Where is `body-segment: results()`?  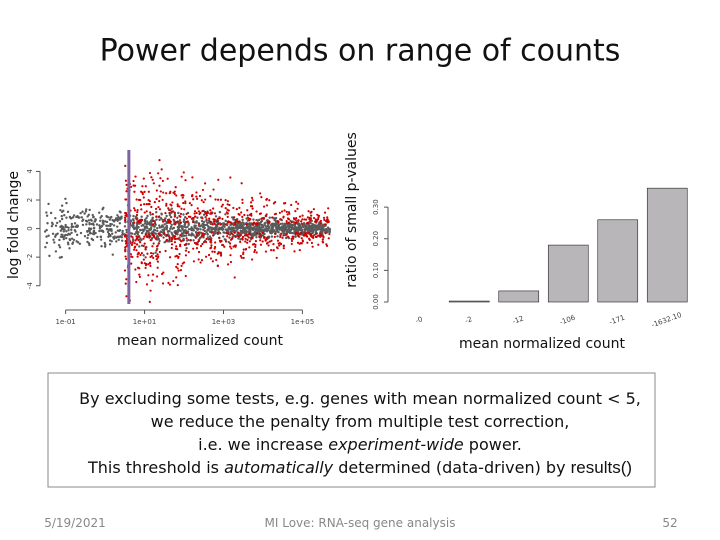
body-segment: results() is located at coordinates (601, 467).